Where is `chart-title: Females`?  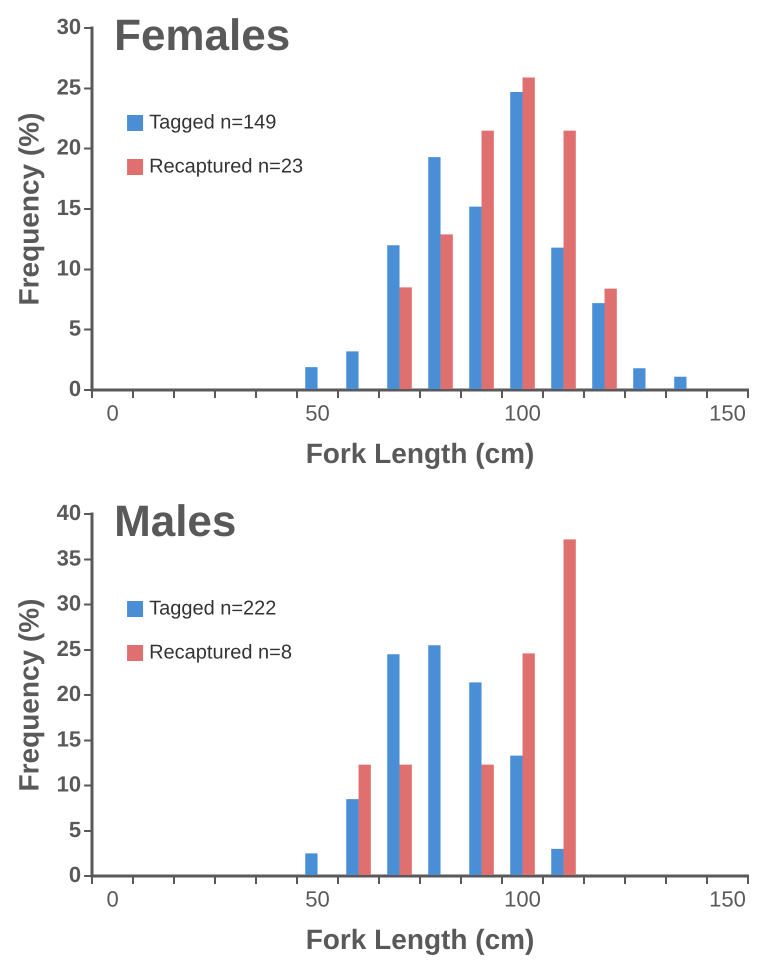 chart-title: Females is located at coordinates (202, 35).